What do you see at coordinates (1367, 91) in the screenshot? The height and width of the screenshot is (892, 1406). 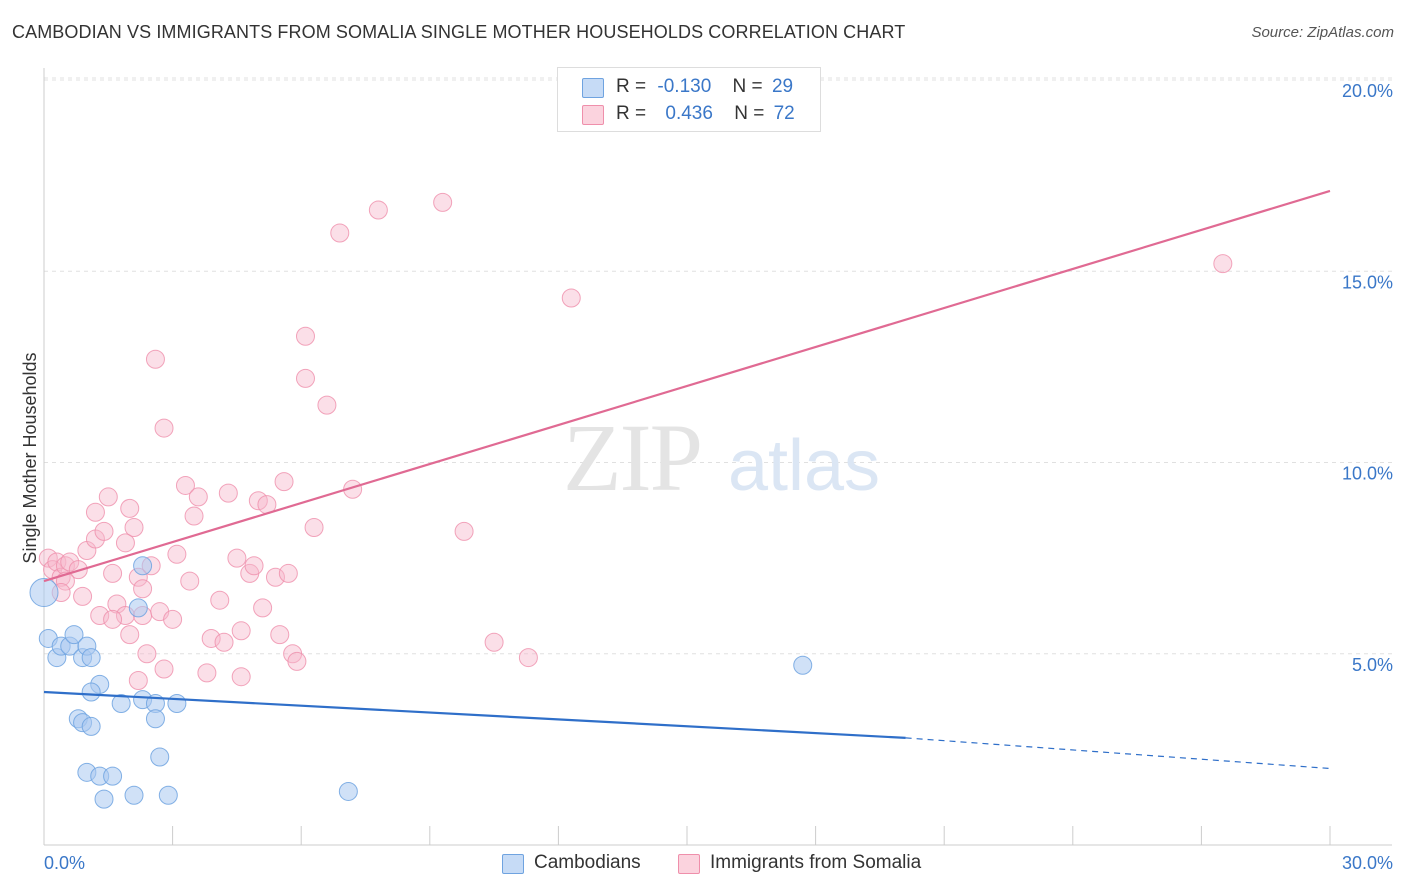 I see `y-tick-label: 20.0%` at bounding box center [1367, 91].